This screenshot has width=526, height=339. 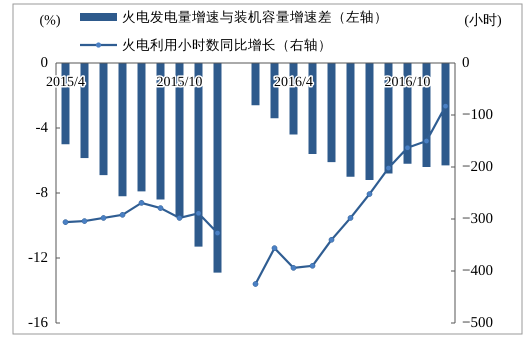 I want to click on y2-tick-label: 0, so click(x=466, y=63).